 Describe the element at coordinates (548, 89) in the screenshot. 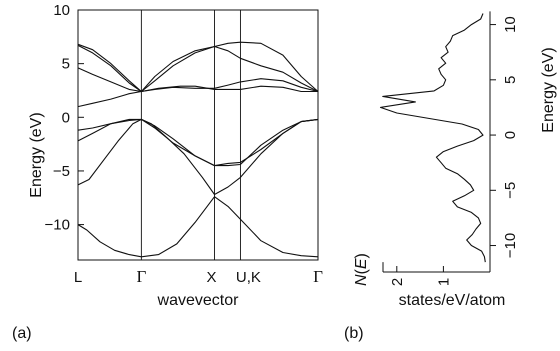

I see `energy-axis-label-b: Energy (eV)` at that location.